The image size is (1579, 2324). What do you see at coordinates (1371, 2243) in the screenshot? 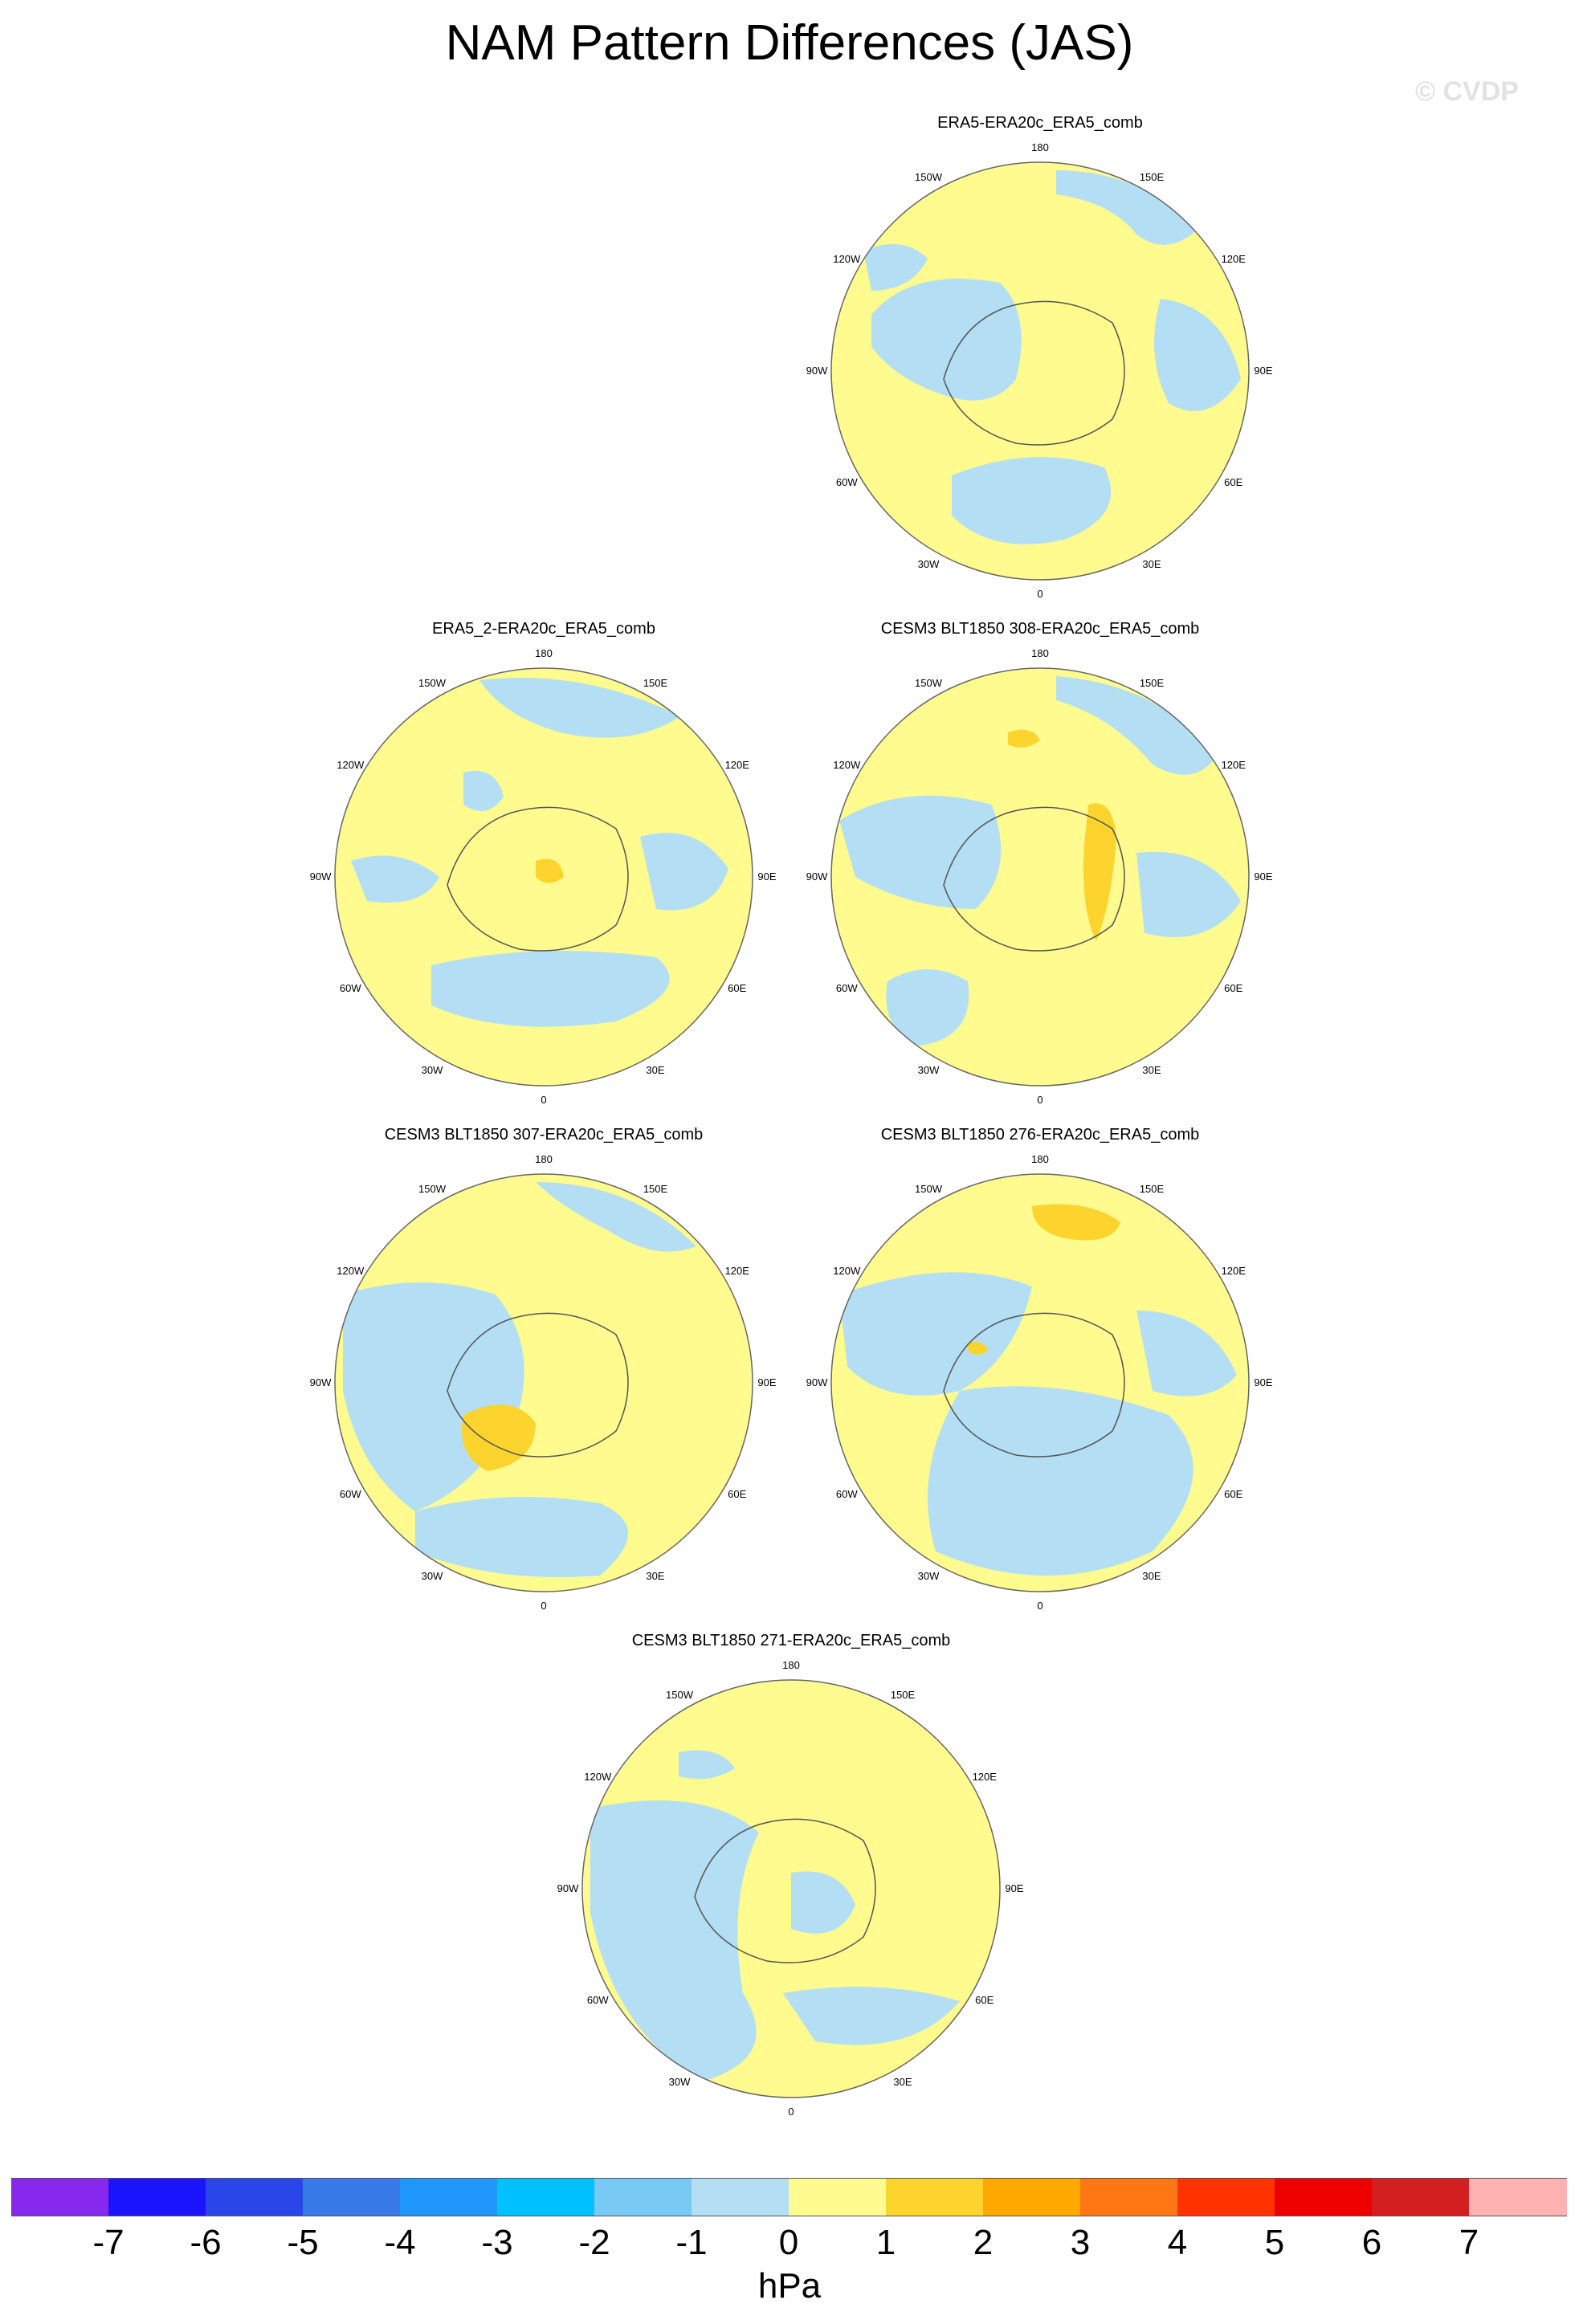
I see `colorbar-tick-label: 6` at bounding box center [1371, 2243].